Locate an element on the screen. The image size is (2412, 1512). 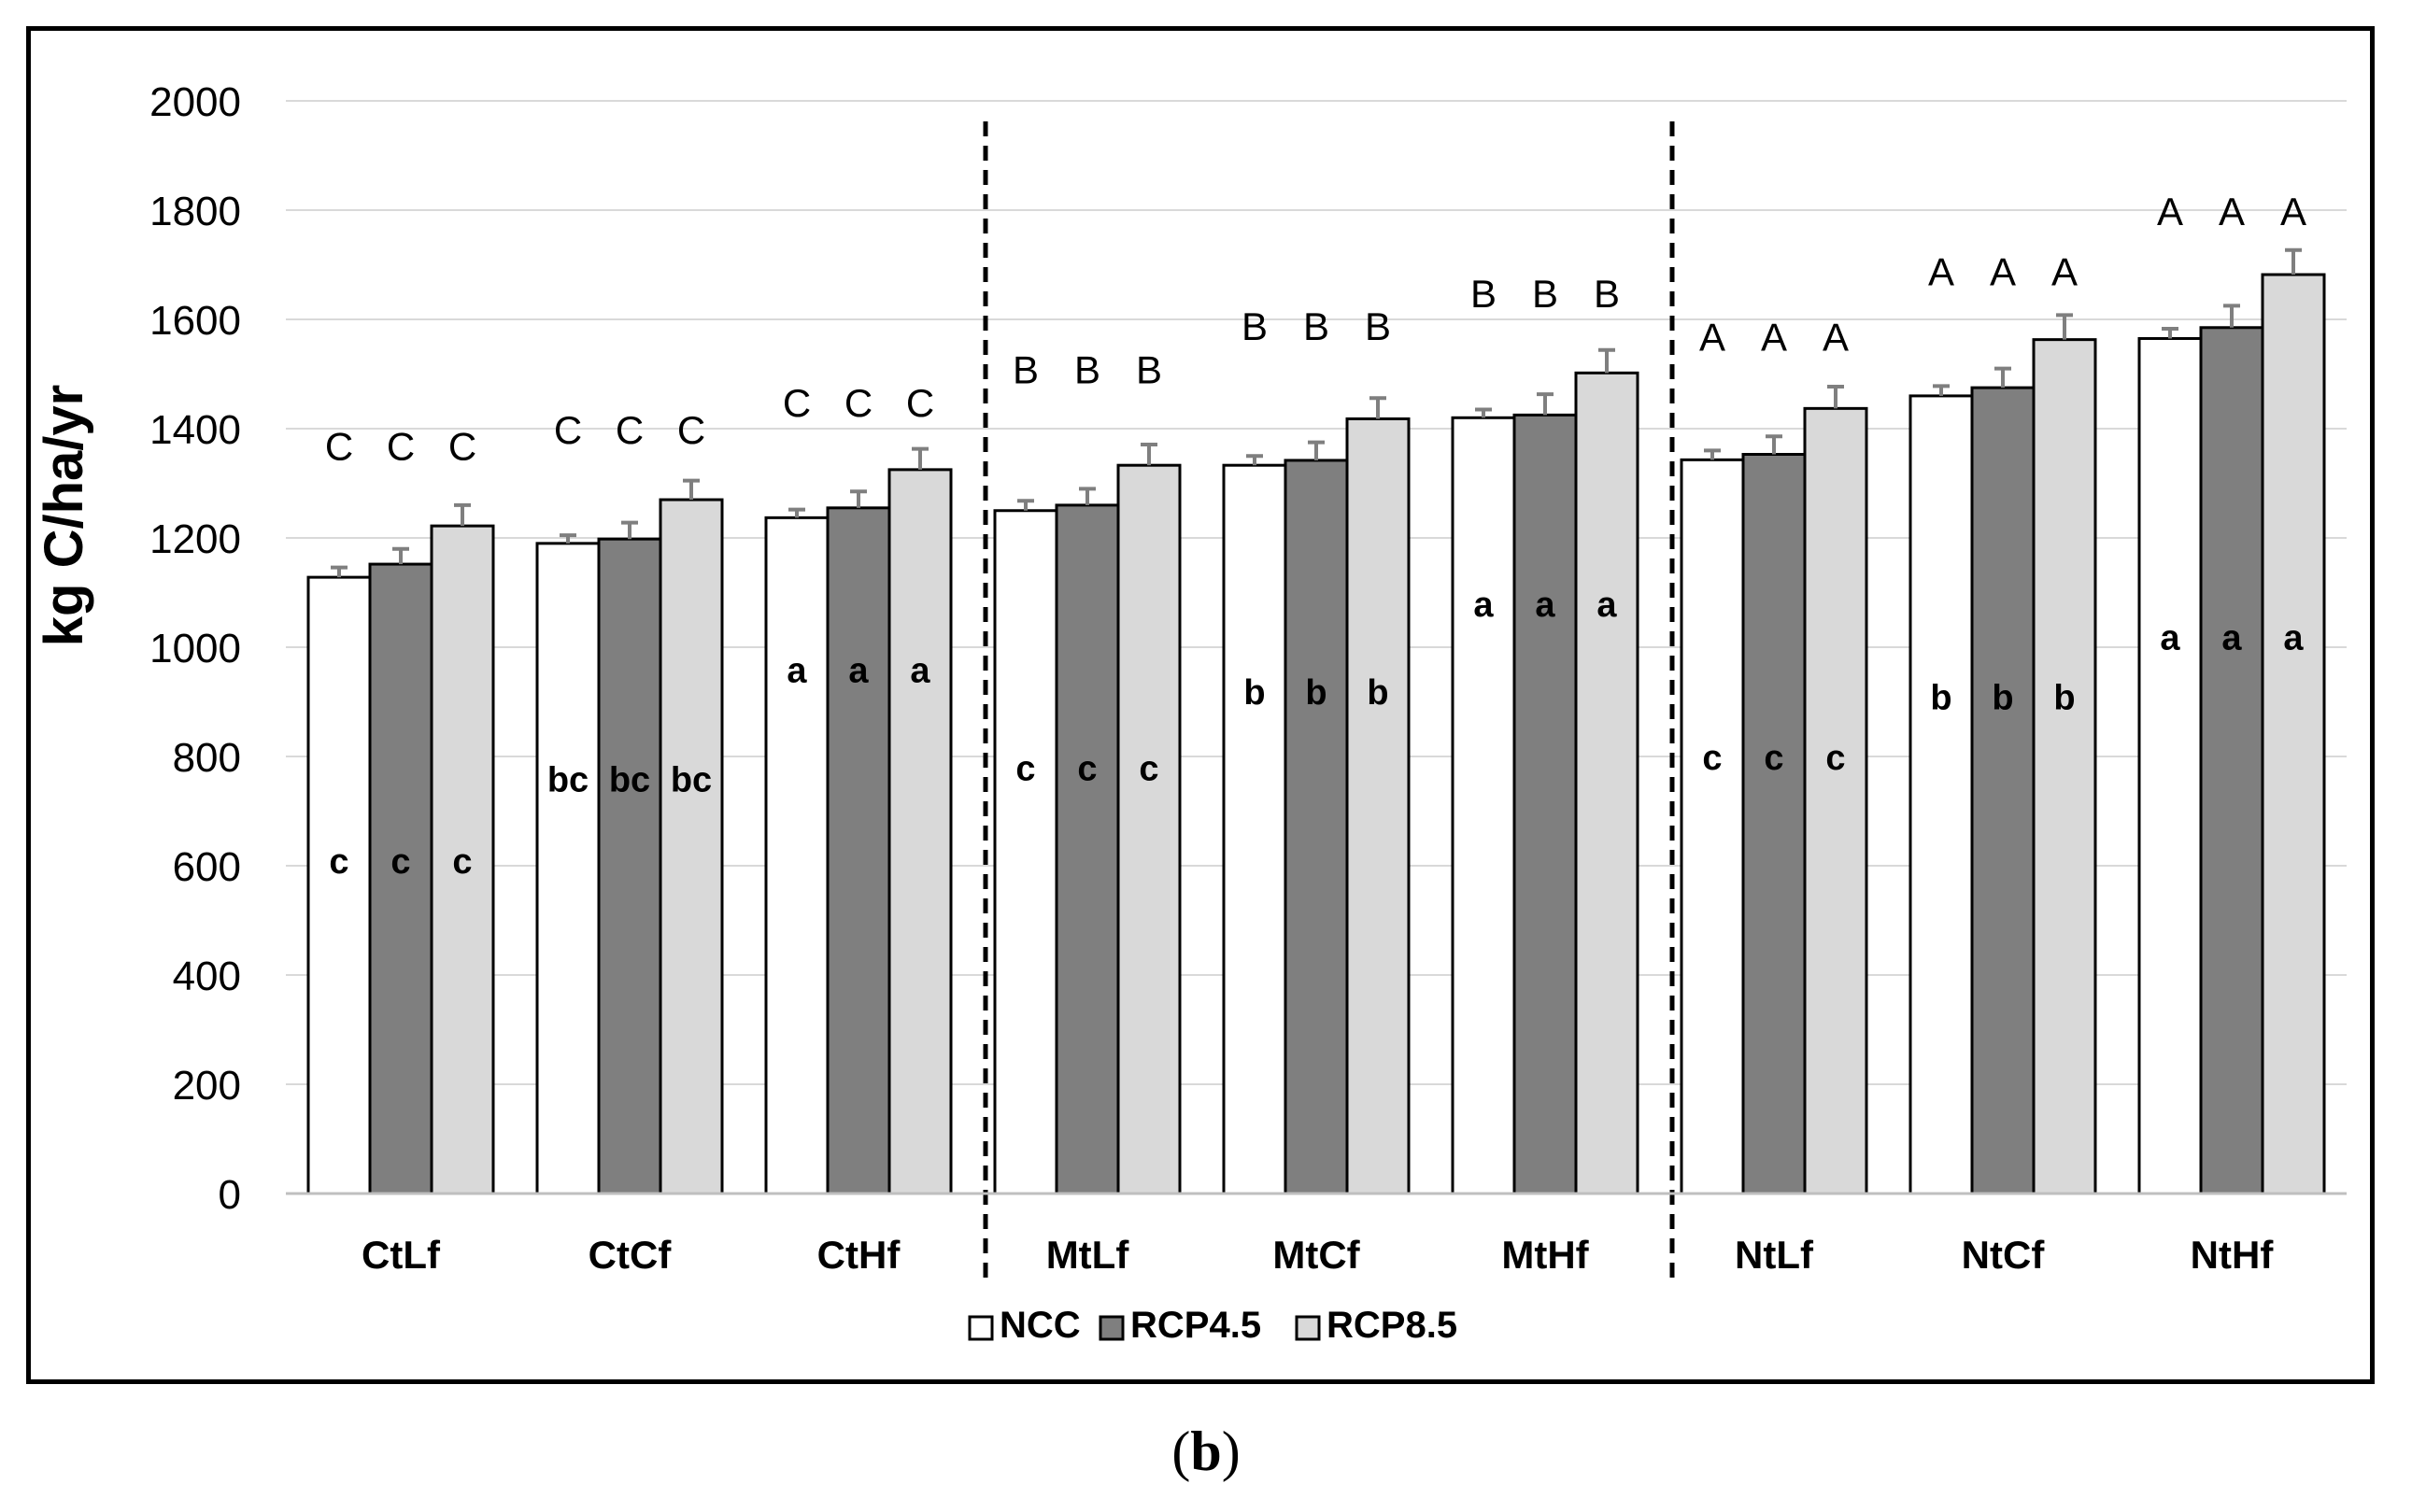
y-tick-label: 1600 is located at coordinates (195, 321).